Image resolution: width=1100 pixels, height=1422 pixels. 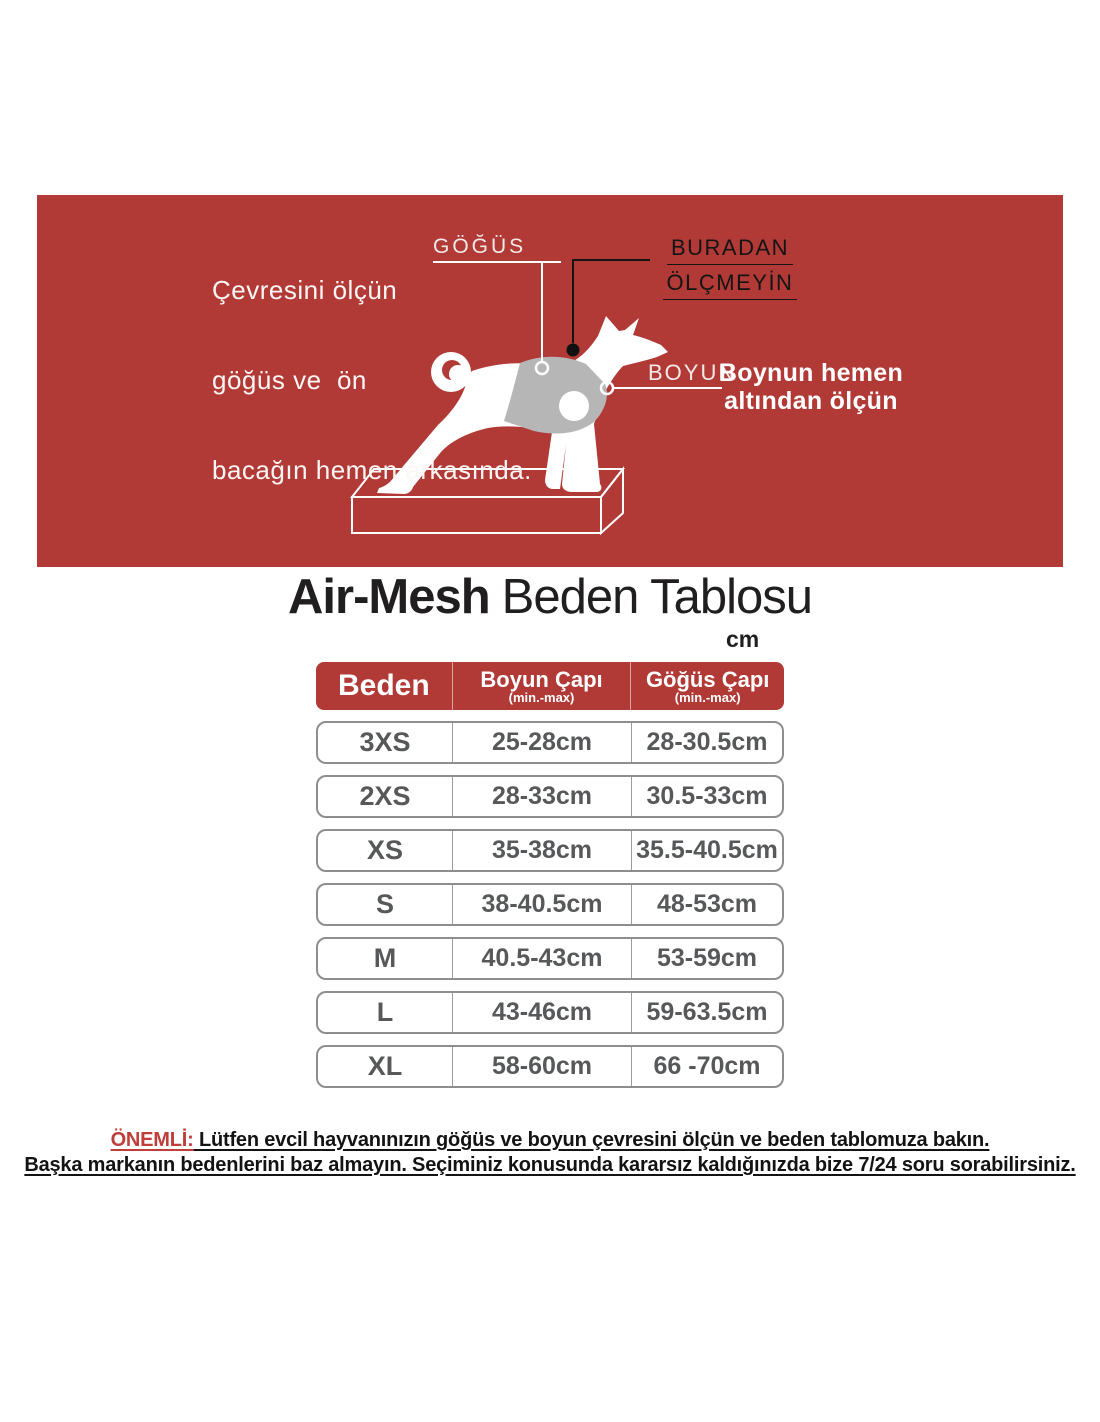 I want to click on neck-measure-note-line2: altından ölçün, so click(x=811, y=401).